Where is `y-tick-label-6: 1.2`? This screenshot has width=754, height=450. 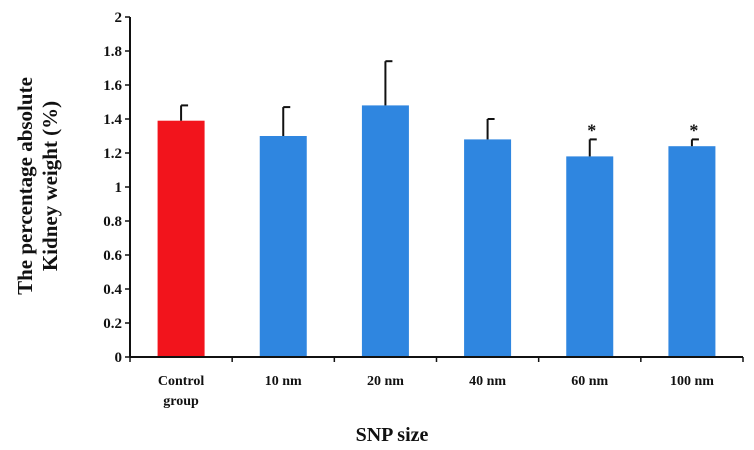 y-tick-label-6: 1.2 is located at coordinates (112, 154).